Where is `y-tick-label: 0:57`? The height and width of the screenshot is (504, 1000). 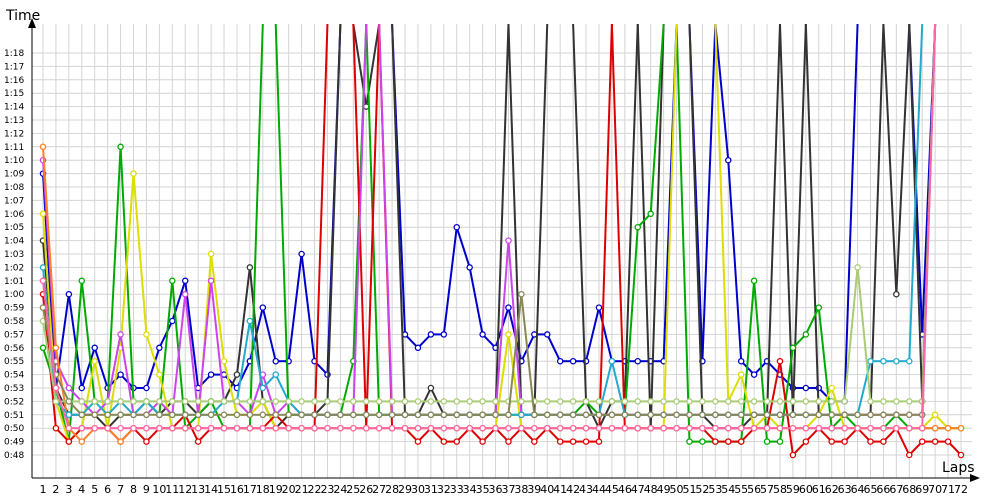 y-tick-label: 0:57 is located at coordinates (14, 335).